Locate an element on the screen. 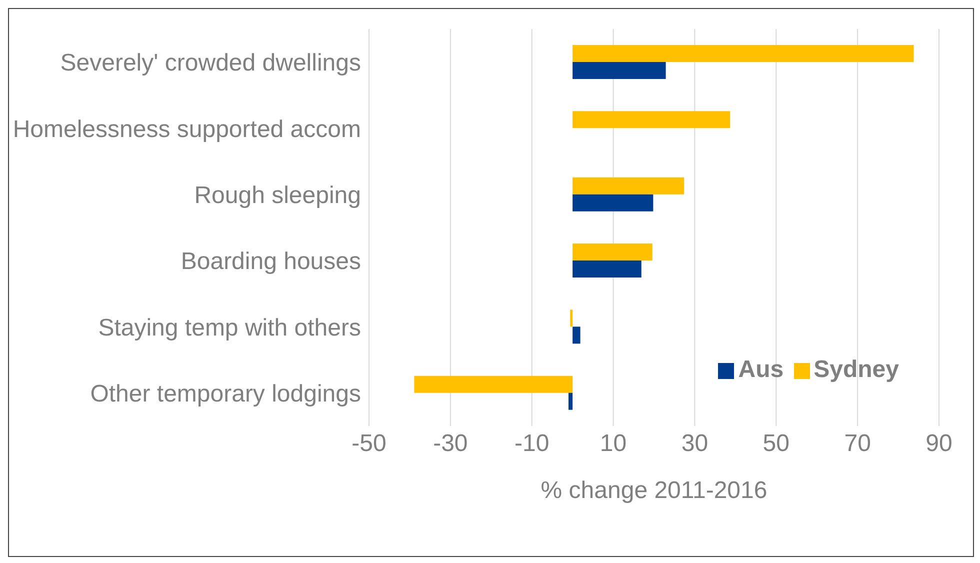 This screenshot has width=980, height=563. y-tick-label: Severely' crowded dwellings is located at coordinates (210, 63).